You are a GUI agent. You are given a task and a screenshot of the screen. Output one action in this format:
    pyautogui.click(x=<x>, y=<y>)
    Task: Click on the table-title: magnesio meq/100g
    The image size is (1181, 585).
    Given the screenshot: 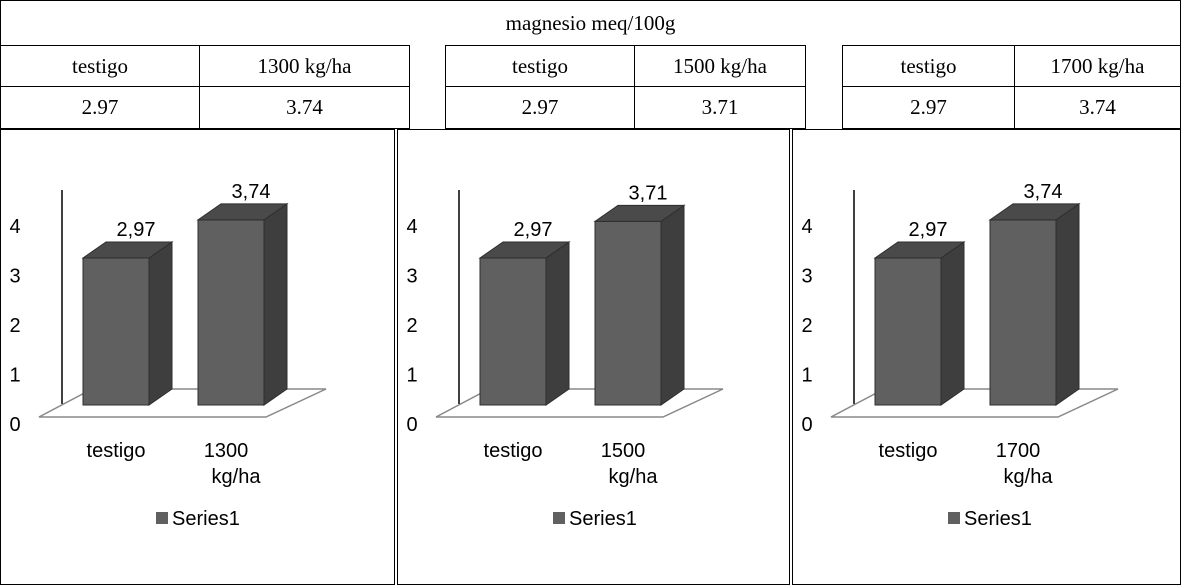 What is the action you would take?
    pyautogui.click(x=590, y=22)
    